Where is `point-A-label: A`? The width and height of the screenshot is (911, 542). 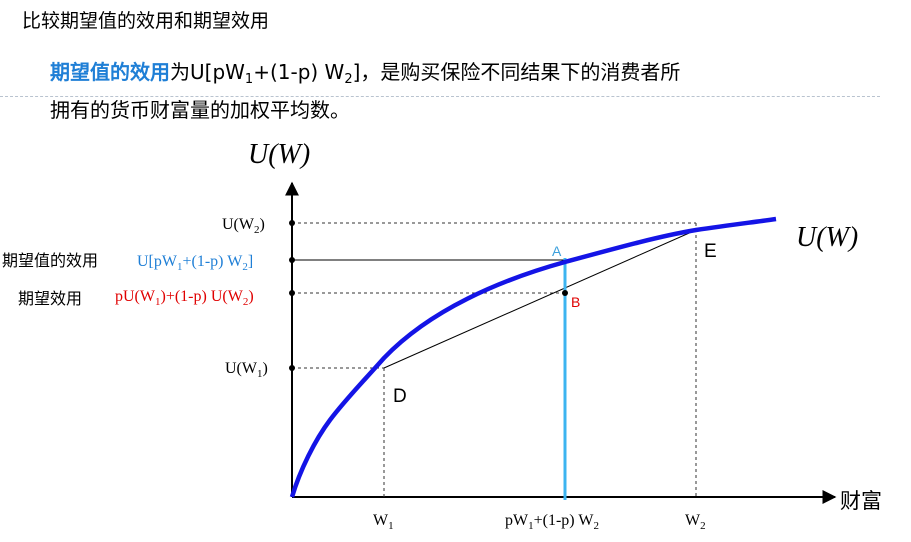 point-A-label: A is located at coordinates (557, 251).